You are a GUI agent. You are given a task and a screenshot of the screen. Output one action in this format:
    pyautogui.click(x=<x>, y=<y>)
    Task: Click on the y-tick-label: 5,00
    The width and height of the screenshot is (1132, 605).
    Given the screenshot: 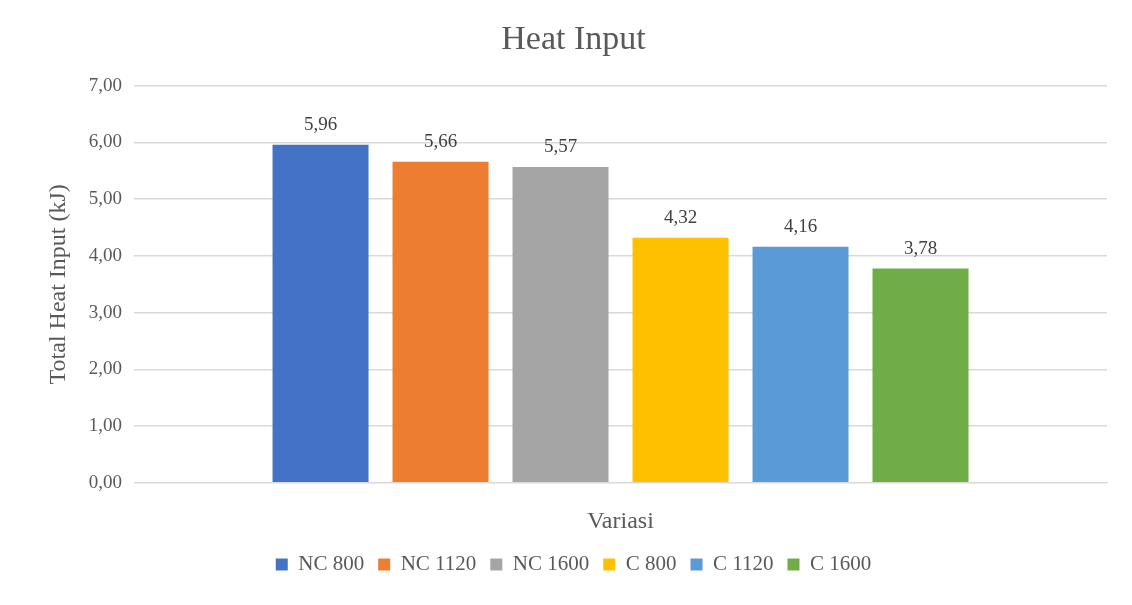 What is the action you would take?
    pyautogui.click(x=105, y=198)
    